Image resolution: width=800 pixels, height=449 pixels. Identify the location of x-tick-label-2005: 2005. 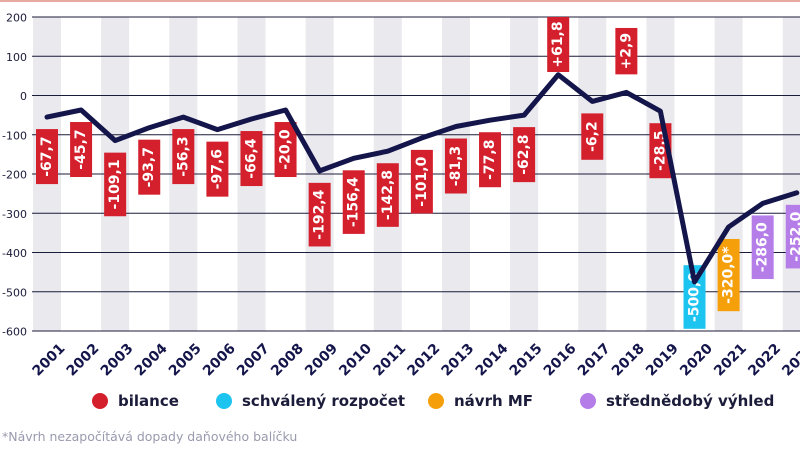
(185, 360).